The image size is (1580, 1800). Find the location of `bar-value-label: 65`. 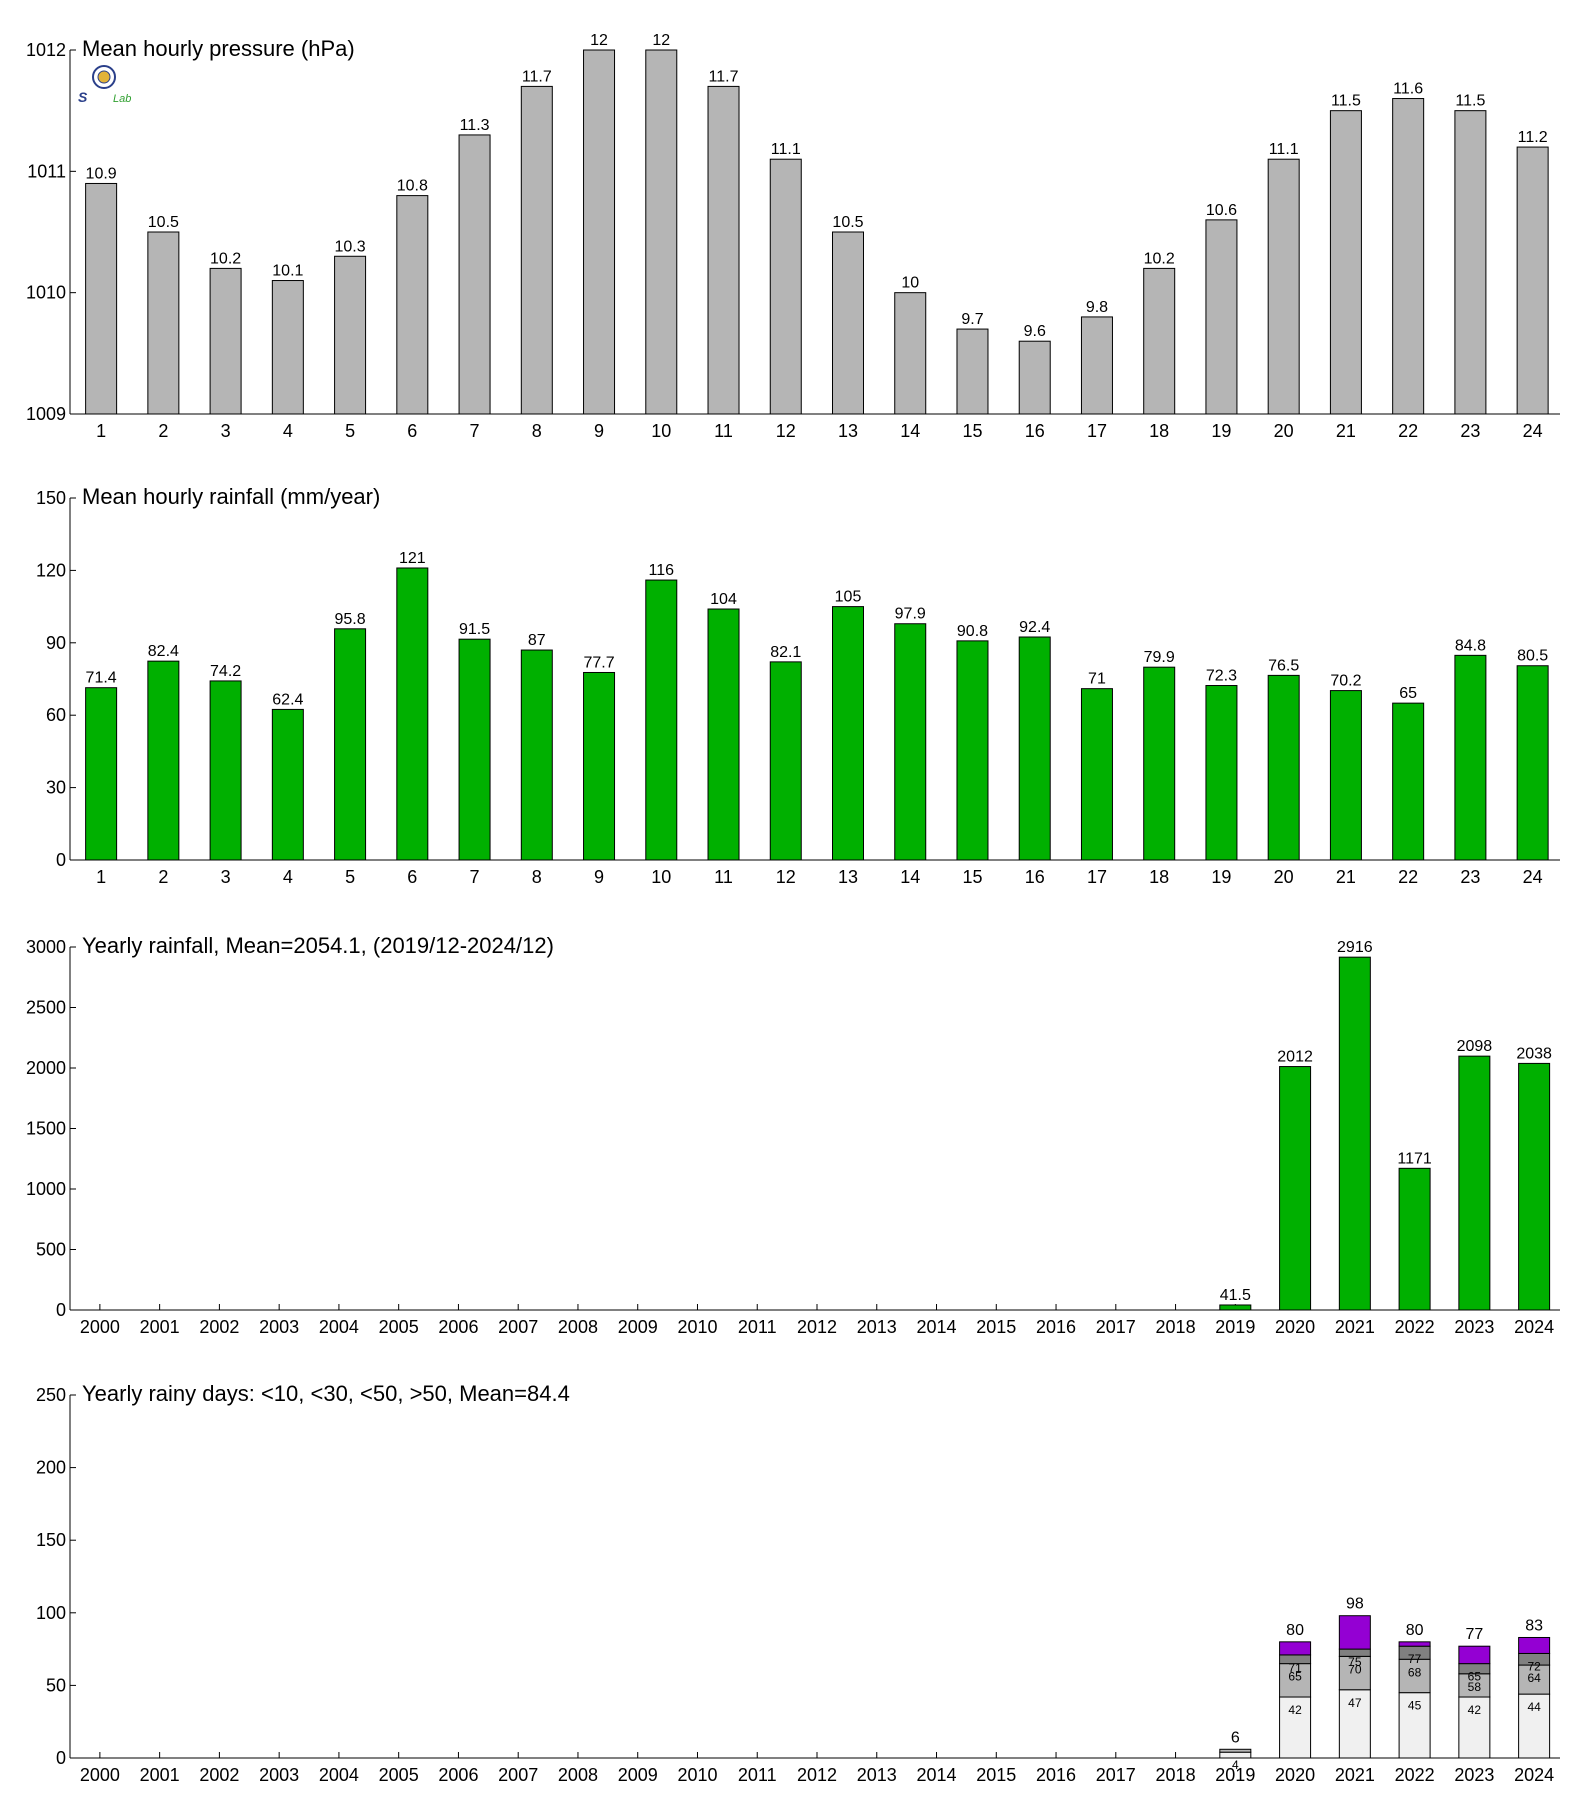

bar-value-label: 65 is located at coordinates (1408, 693).